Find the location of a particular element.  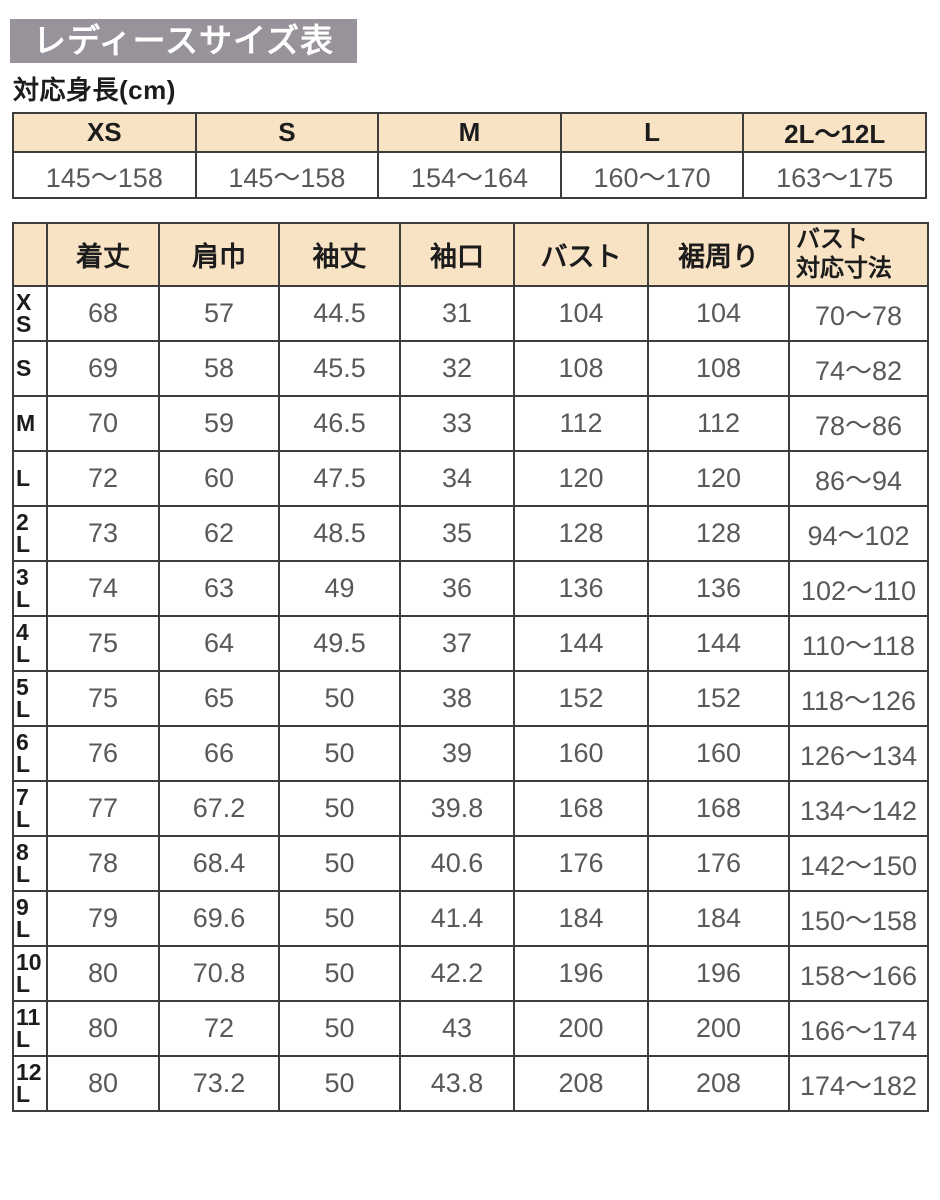

size-value-cell: 62 is located at coordinates (219, 533).